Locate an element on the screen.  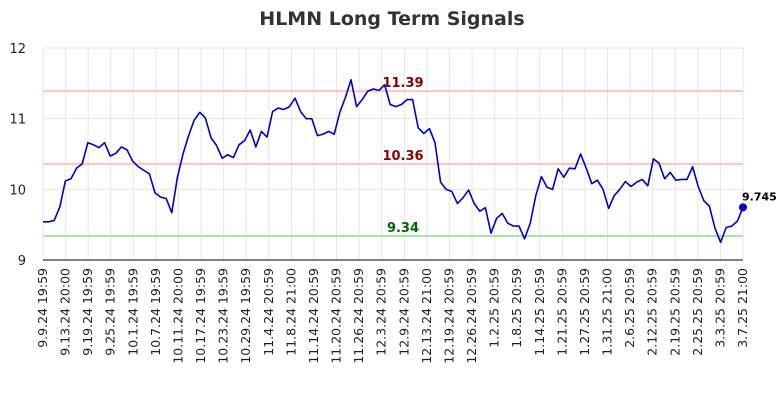
x-tick-label: 12.3.24 20:59 is located at coordinates (381, 312).